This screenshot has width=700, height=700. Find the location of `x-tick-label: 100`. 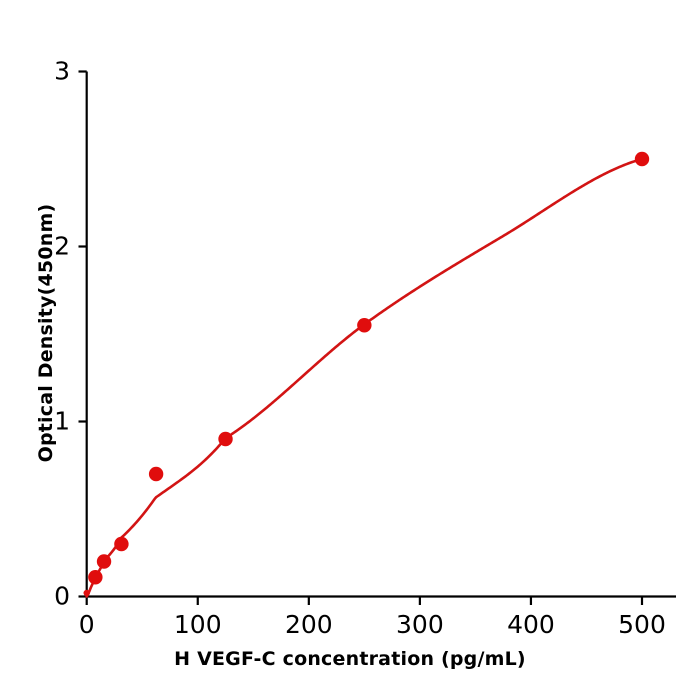

x-tick-label: 100 is located at coordinates (198, 624).